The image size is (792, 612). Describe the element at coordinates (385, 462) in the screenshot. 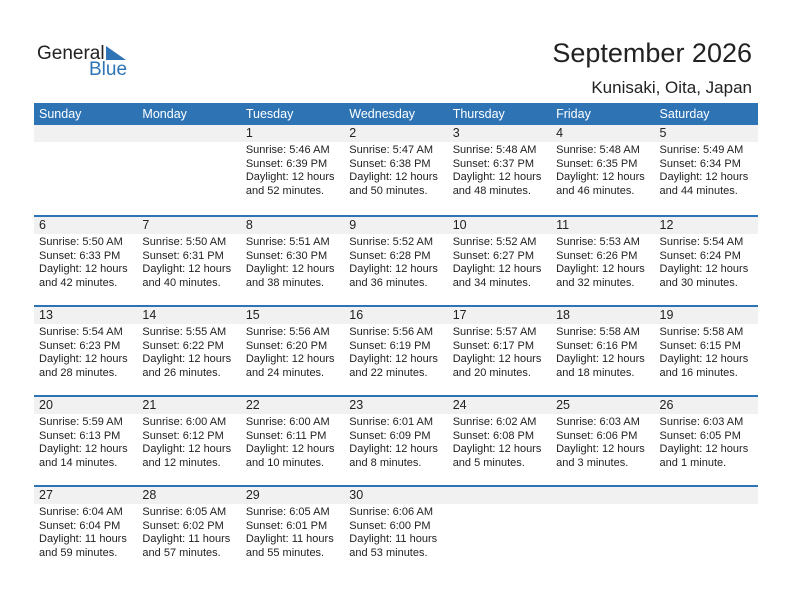

I see `daylight2-text: and 8 minutes.` at that location.